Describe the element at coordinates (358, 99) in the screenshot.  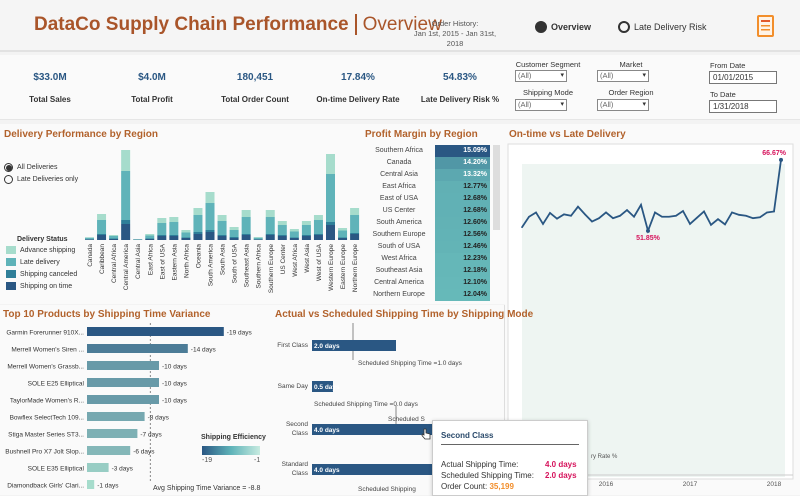
I see `kpi-label: On-time Delivery Rate` at that location.